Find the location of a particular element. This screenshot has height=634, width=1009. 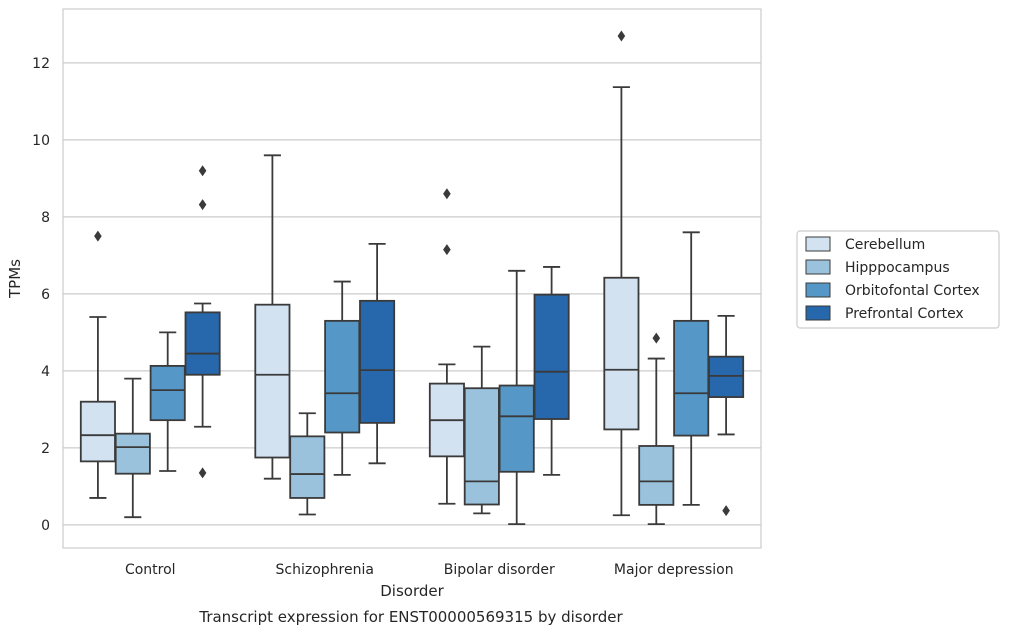

legend-label: Cerebellum is located at coordinates (885, 245).